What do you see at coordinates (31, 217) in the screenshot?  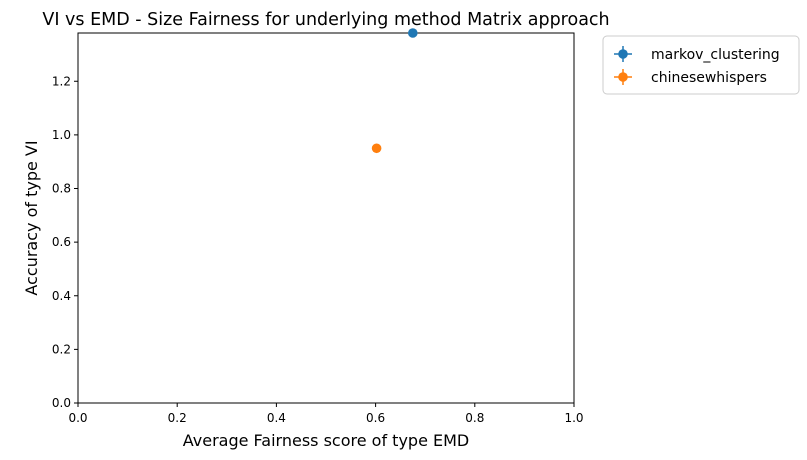 I see `y-axis-label: Accuracy of type VI` at bounding box center [31, 217].